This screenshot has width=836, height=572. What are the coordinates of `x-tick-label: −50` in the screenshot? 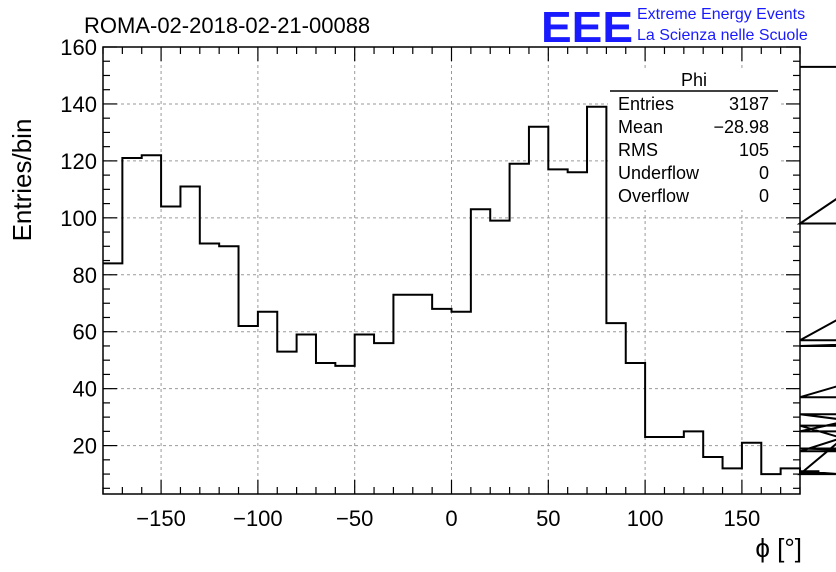 It's located at (354, 518).